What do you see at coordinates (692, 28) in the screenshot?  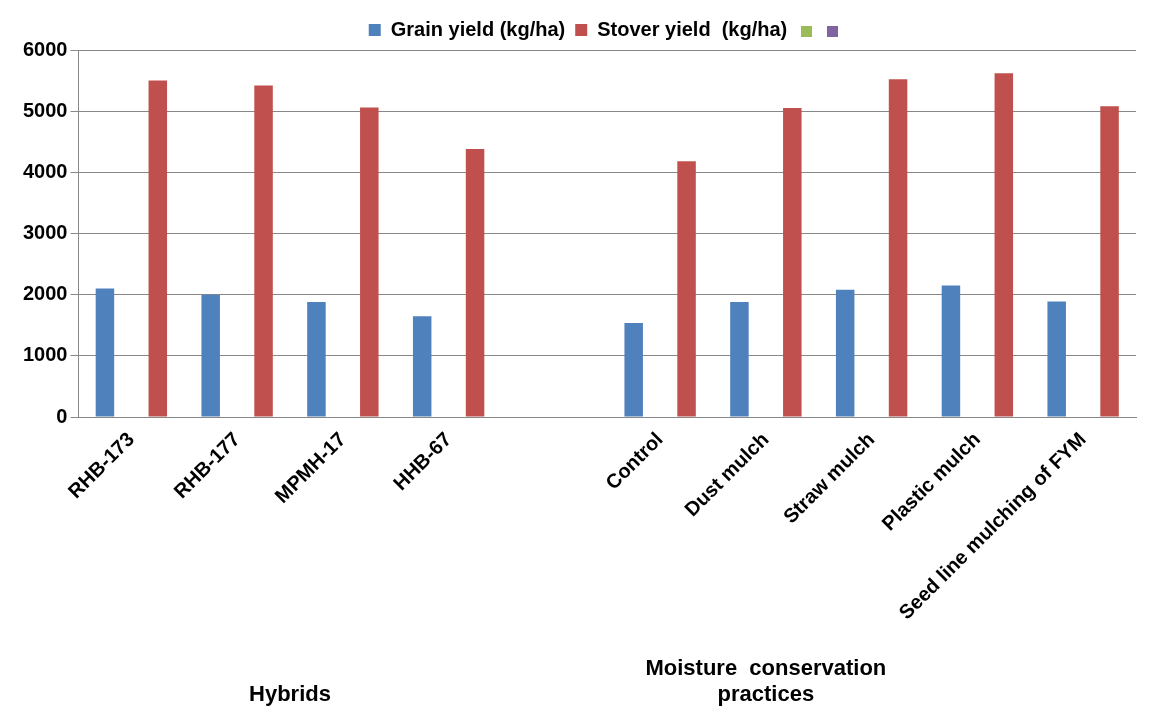 I see `legend-label: Stover yield (kg/ha)` at bounding box center [692, 28].